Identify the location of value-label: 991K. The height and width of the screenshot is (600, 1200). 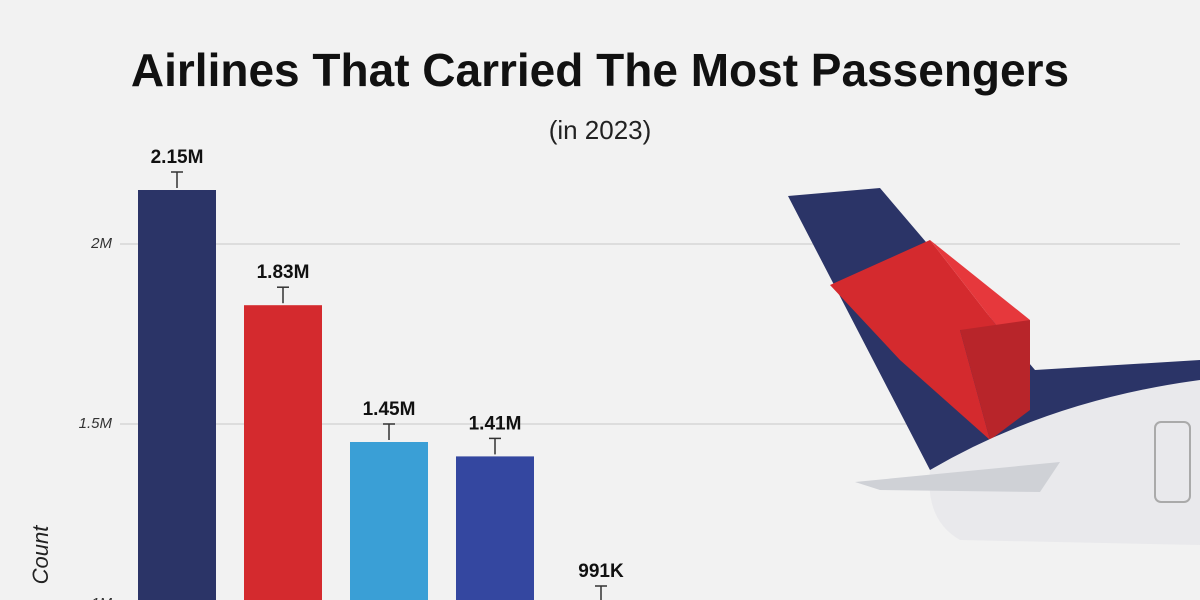
(601, 571).